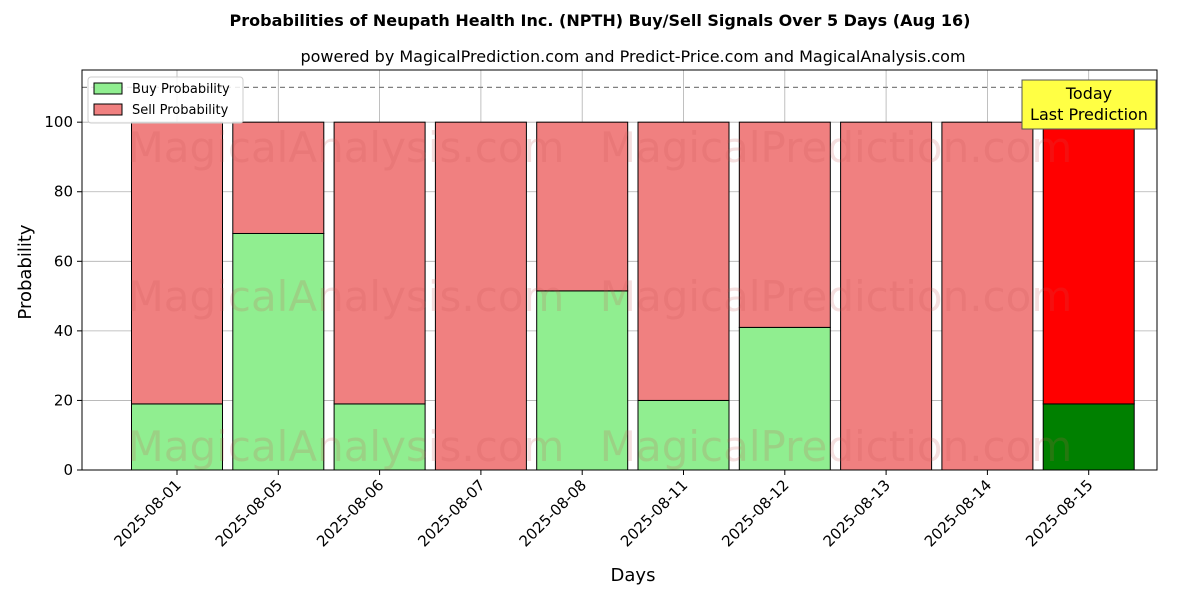  What do you see at coordinates (857, 513) in the screenshot?
I see `x-tick-label: 2025-08-13` at bounding box center [857, 513].